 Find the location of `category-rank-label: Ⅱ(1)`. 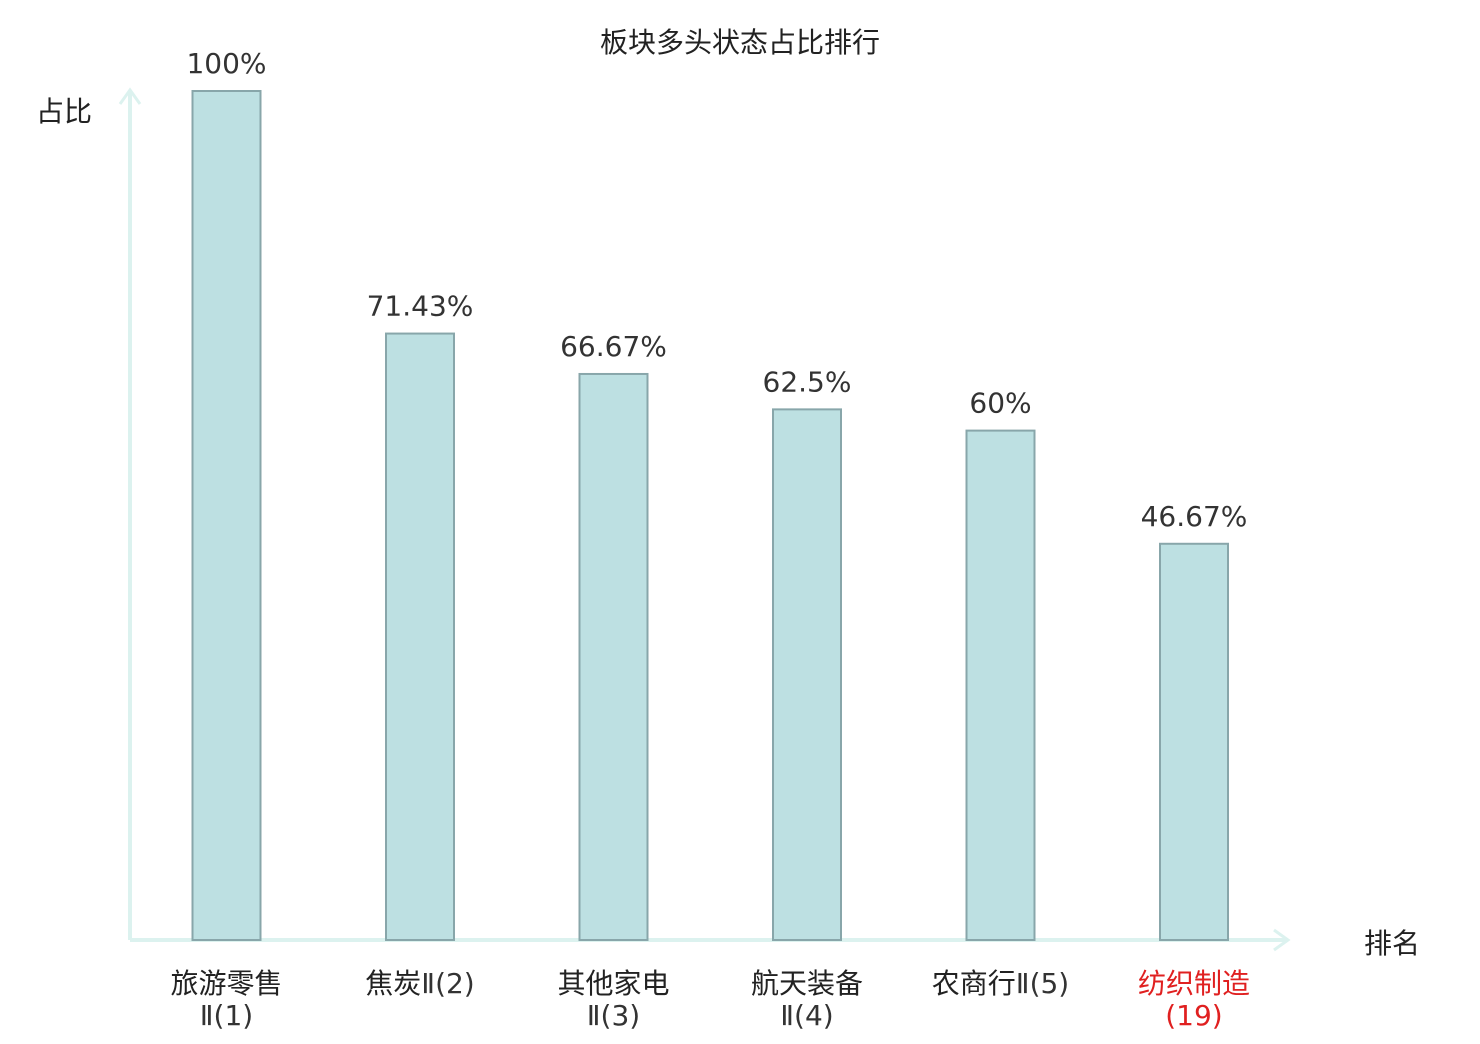

category-rank-label: Ⅱ(1) is located at coordinates (226, 1015).